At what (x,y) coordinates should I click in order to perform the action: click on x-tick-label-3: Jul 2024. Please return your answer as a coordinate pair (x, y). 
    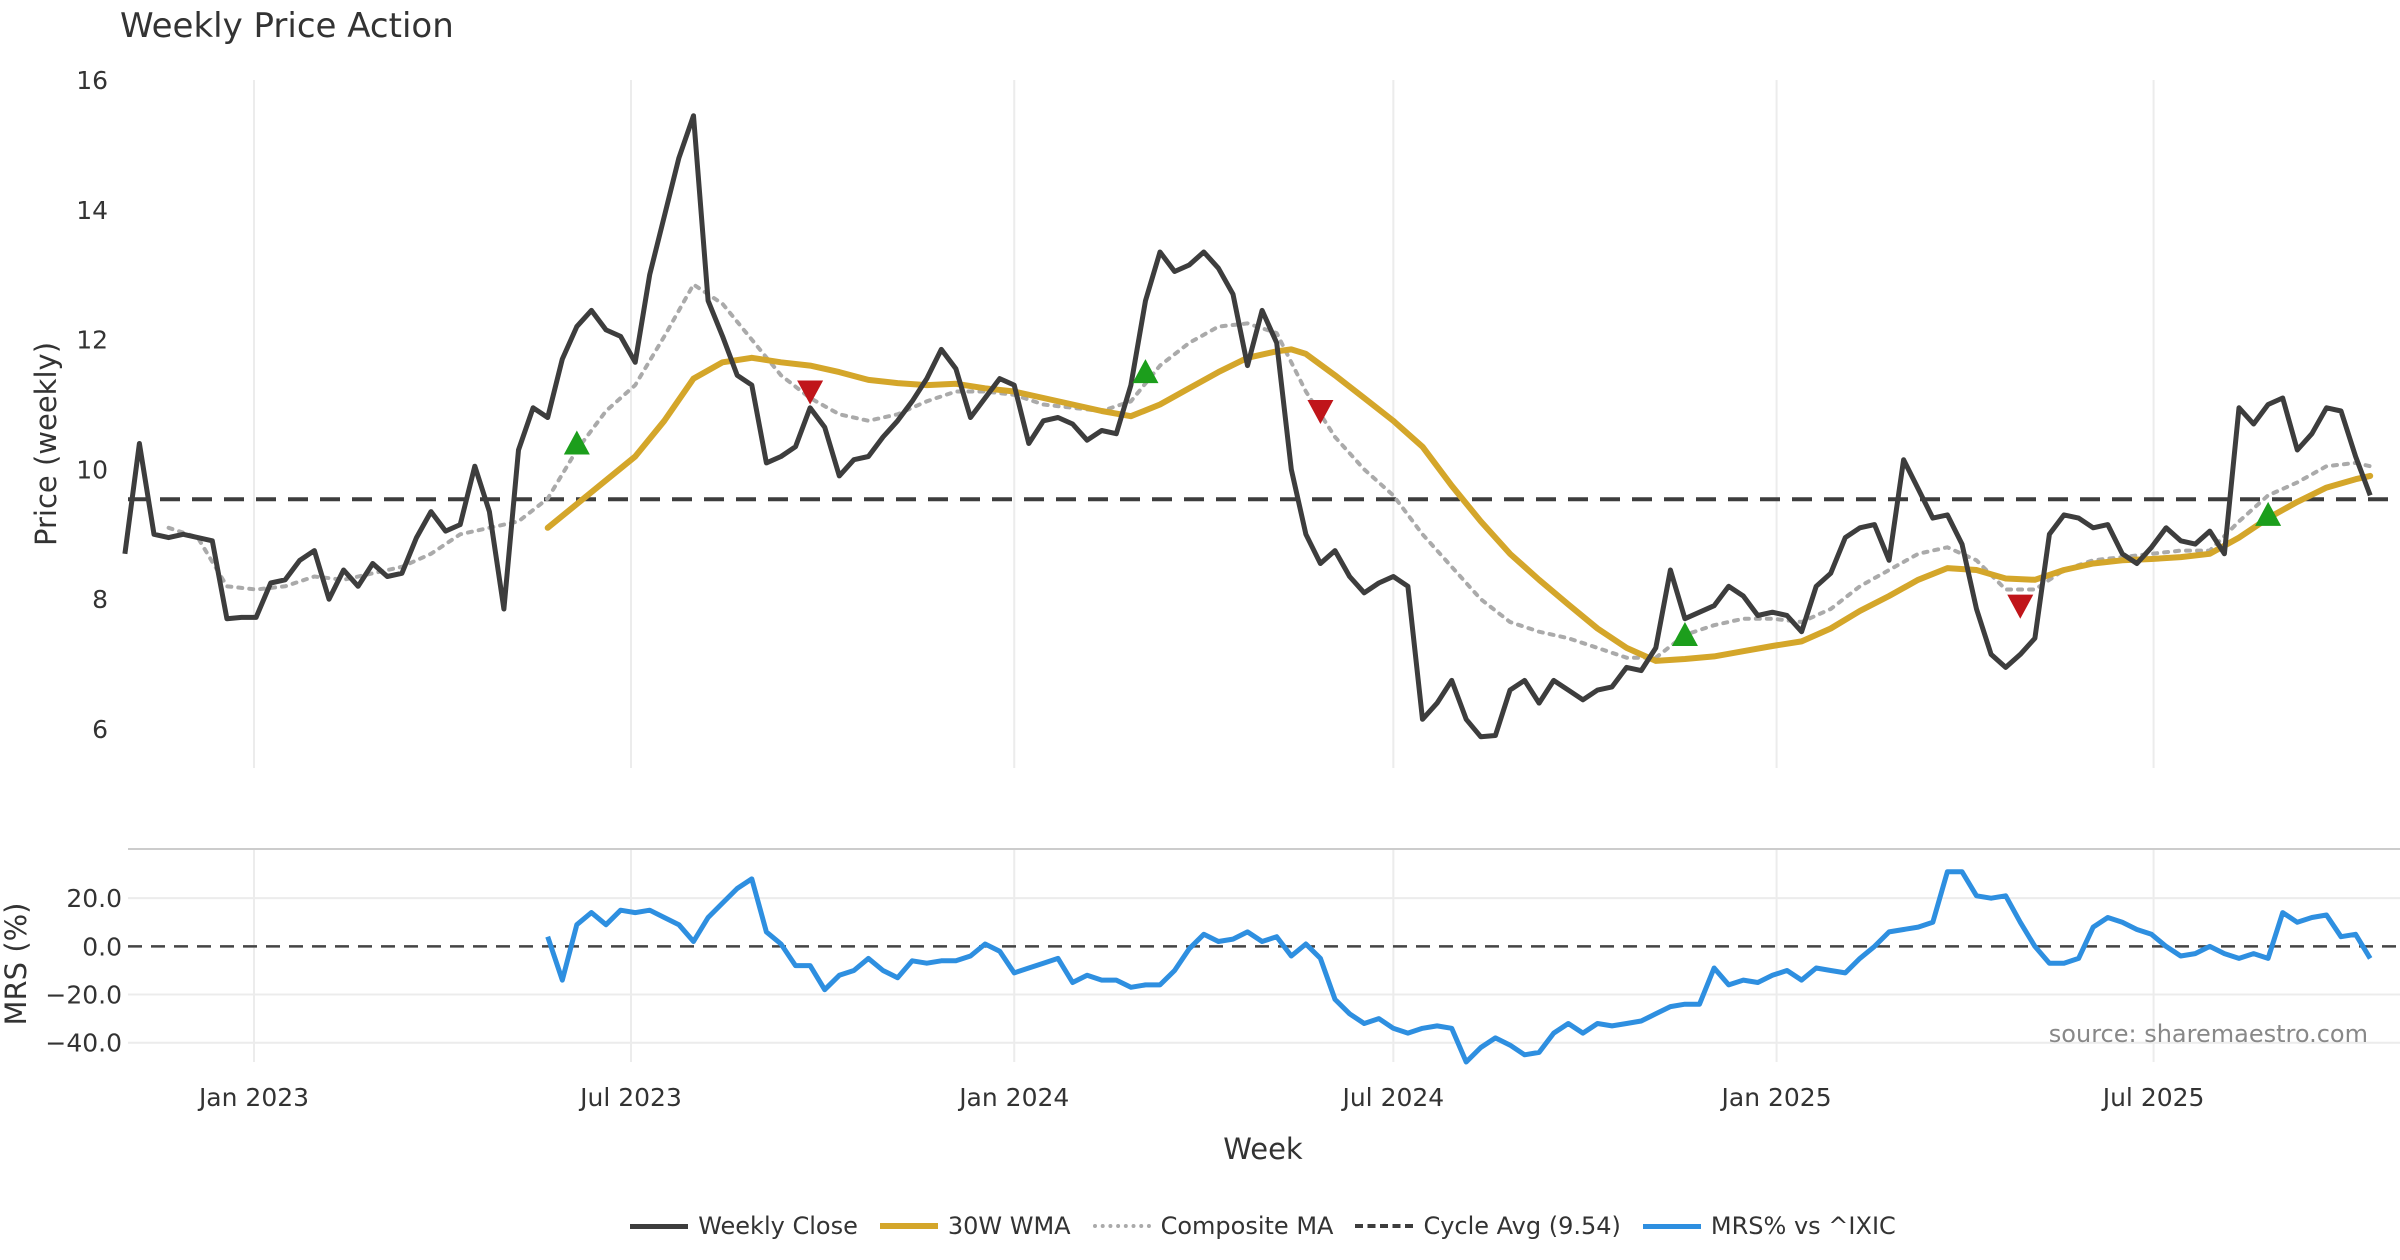
    Looking at the image, I should click on (1392, 1097).